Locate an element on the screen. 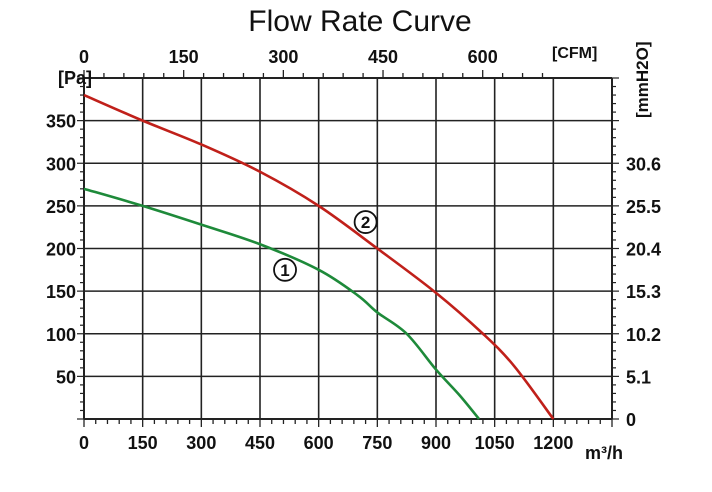 This screenshot has height=492, width=712. y-right-tick-label: 30.6 is located at coordinates (643, 164).